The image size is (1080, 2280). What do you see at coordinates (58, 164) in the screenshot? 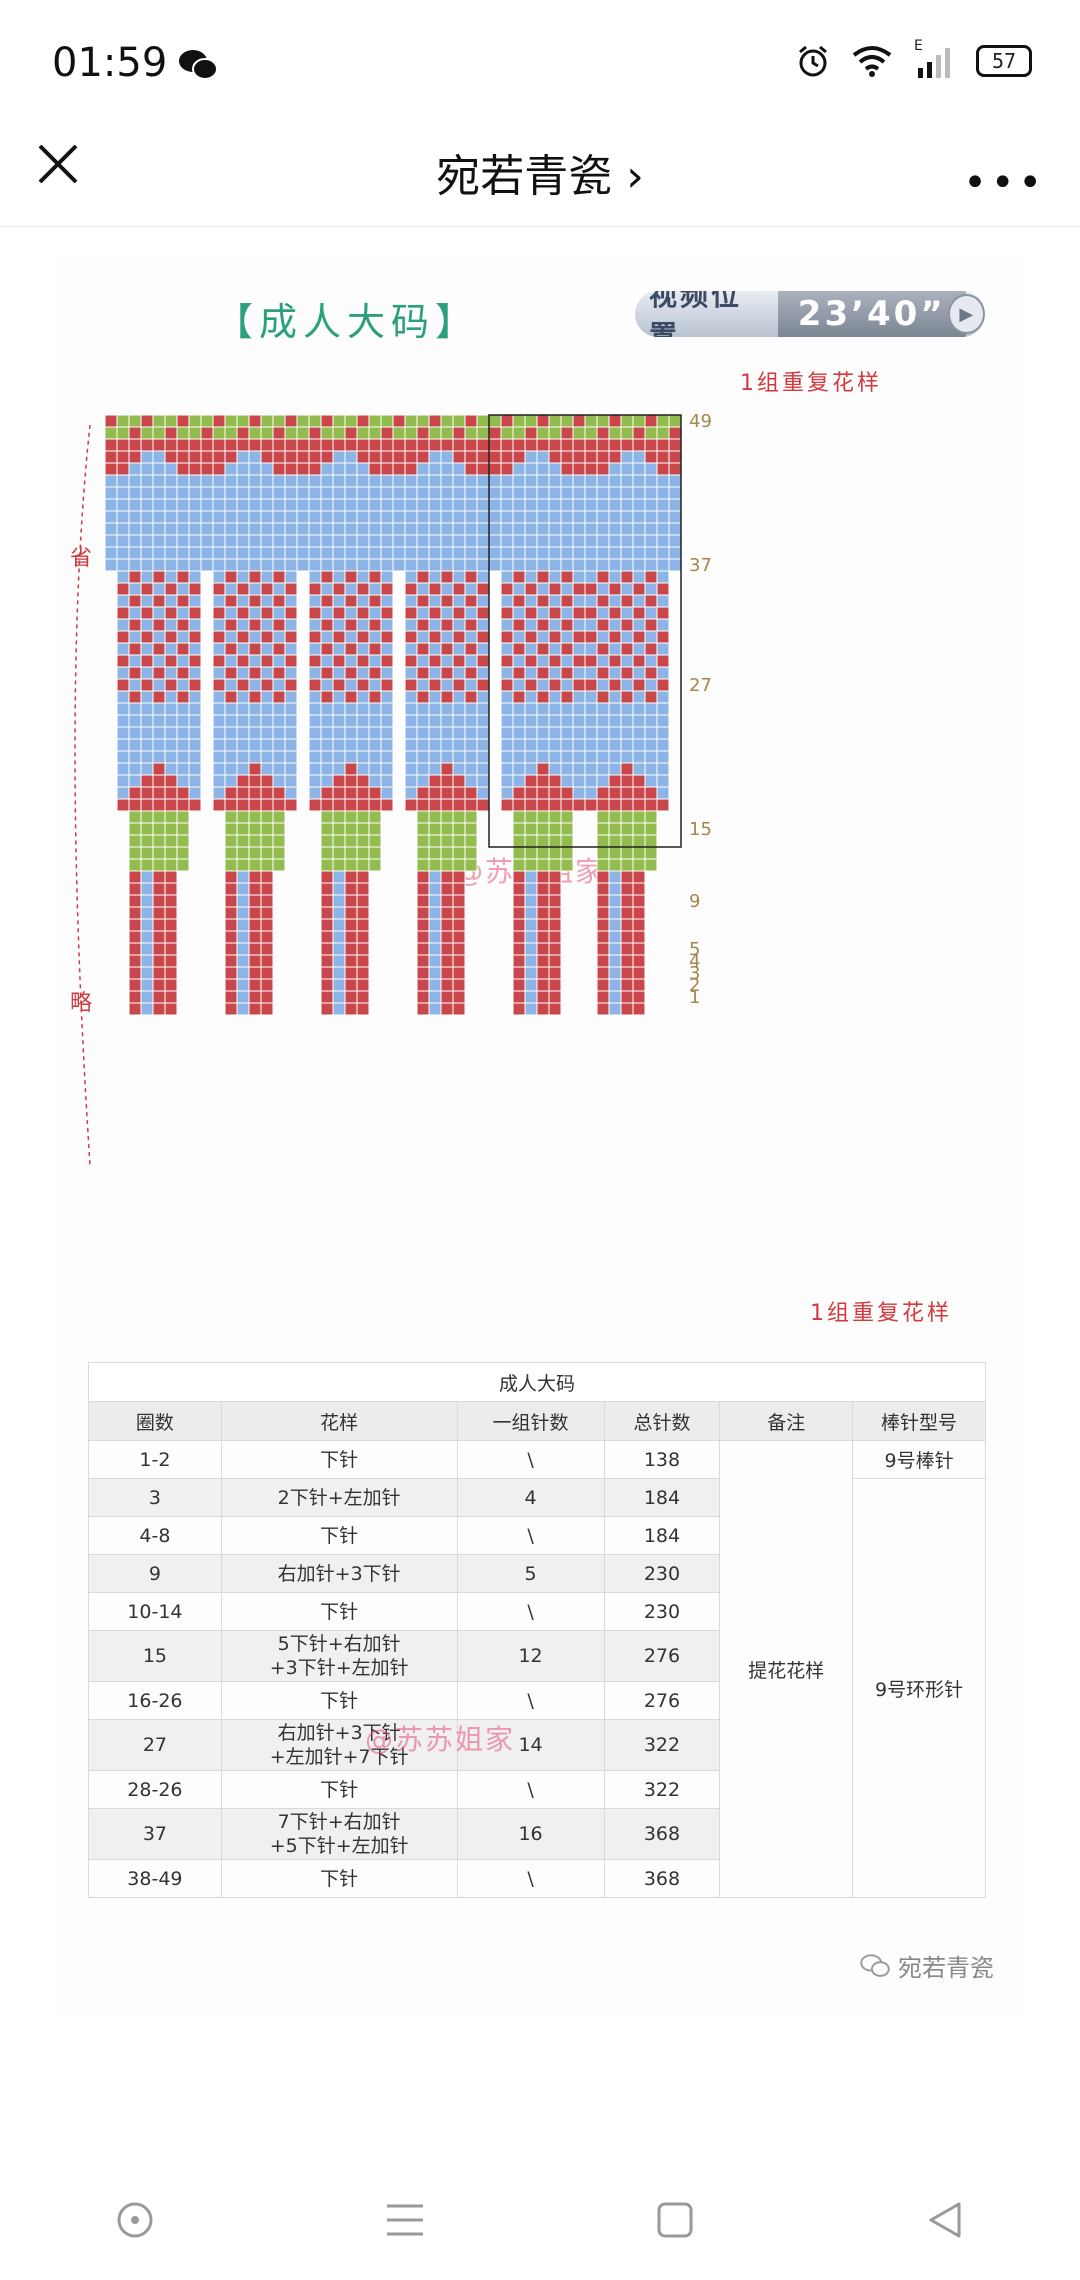
I see `close-icon` at bounding box center [58, 164].